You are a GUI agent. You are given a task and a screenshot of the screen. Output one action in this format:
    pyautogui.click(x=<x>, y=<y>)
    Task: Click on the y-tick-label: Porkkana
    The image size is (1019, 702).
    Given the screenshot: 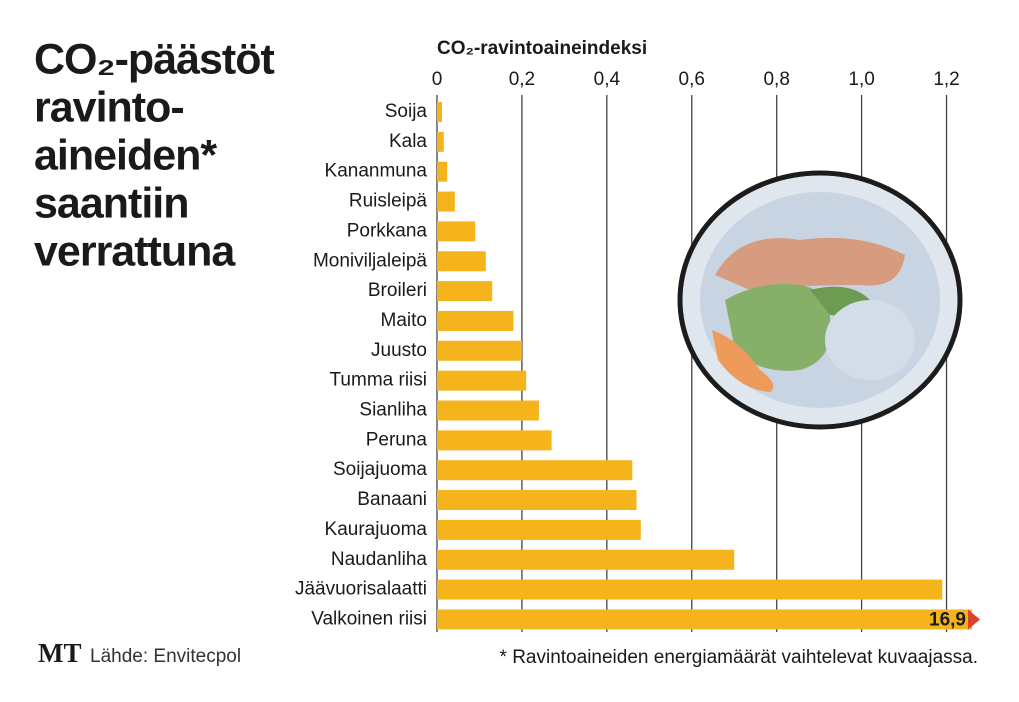 What is the action you would take?
    pyautogui.click(x=387, y=230)
    